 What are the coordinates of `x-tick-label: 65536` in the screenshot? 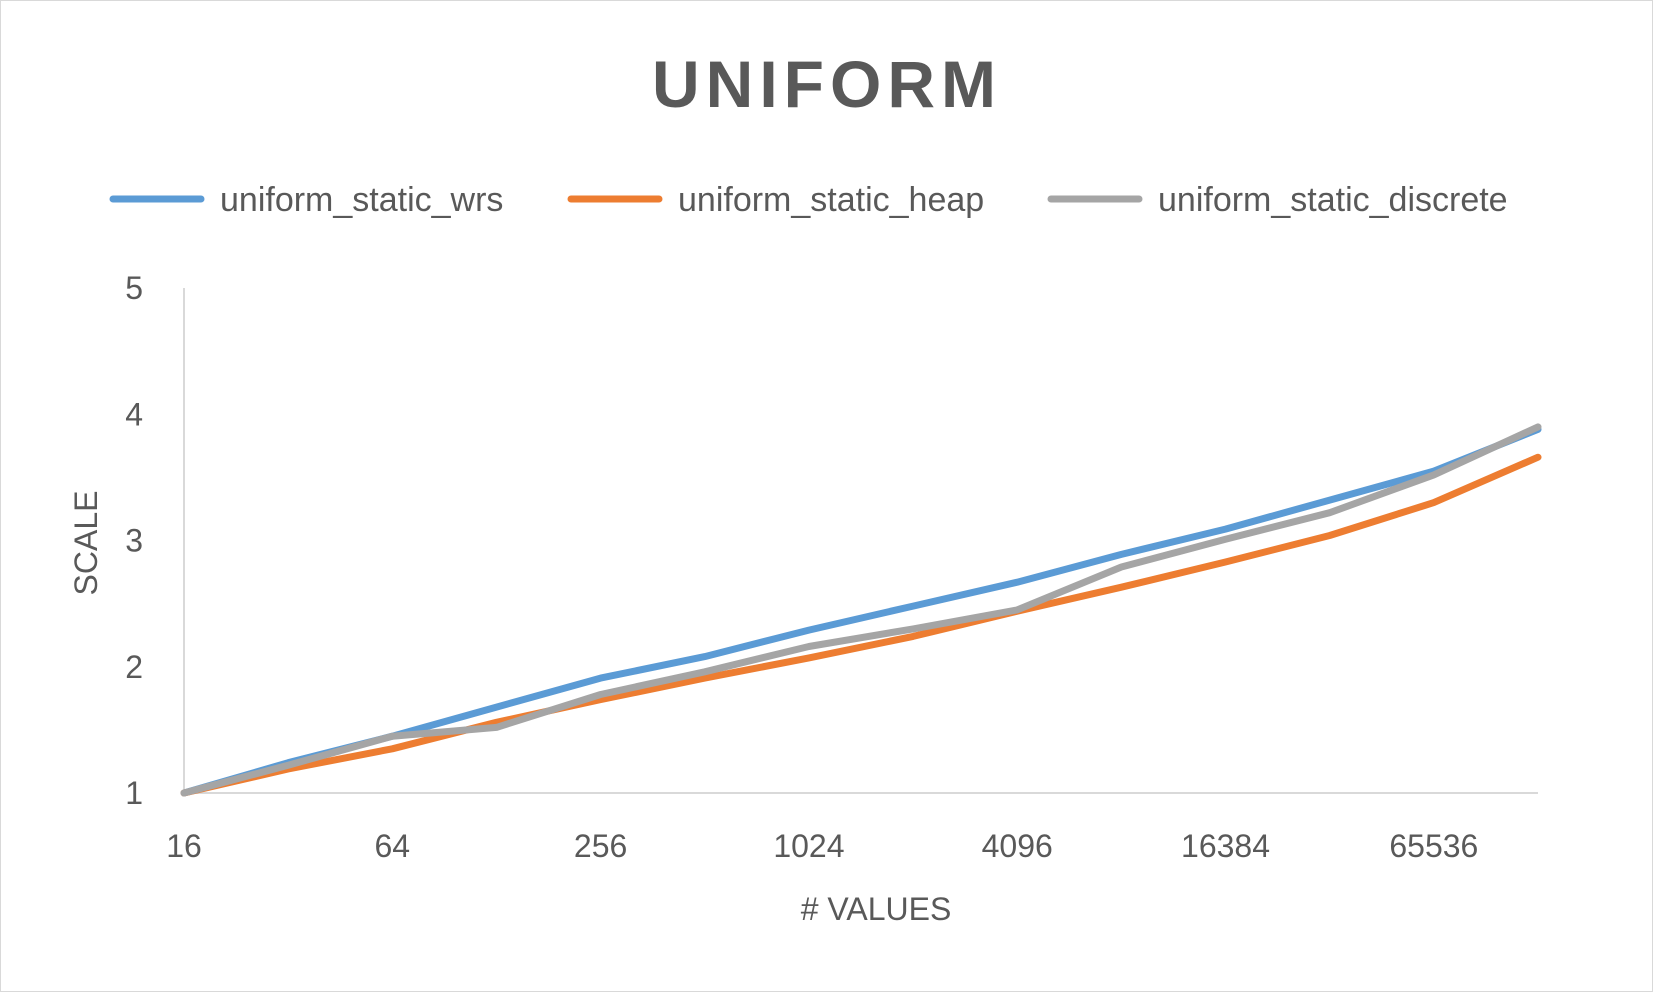 It's located at (1433, 846).